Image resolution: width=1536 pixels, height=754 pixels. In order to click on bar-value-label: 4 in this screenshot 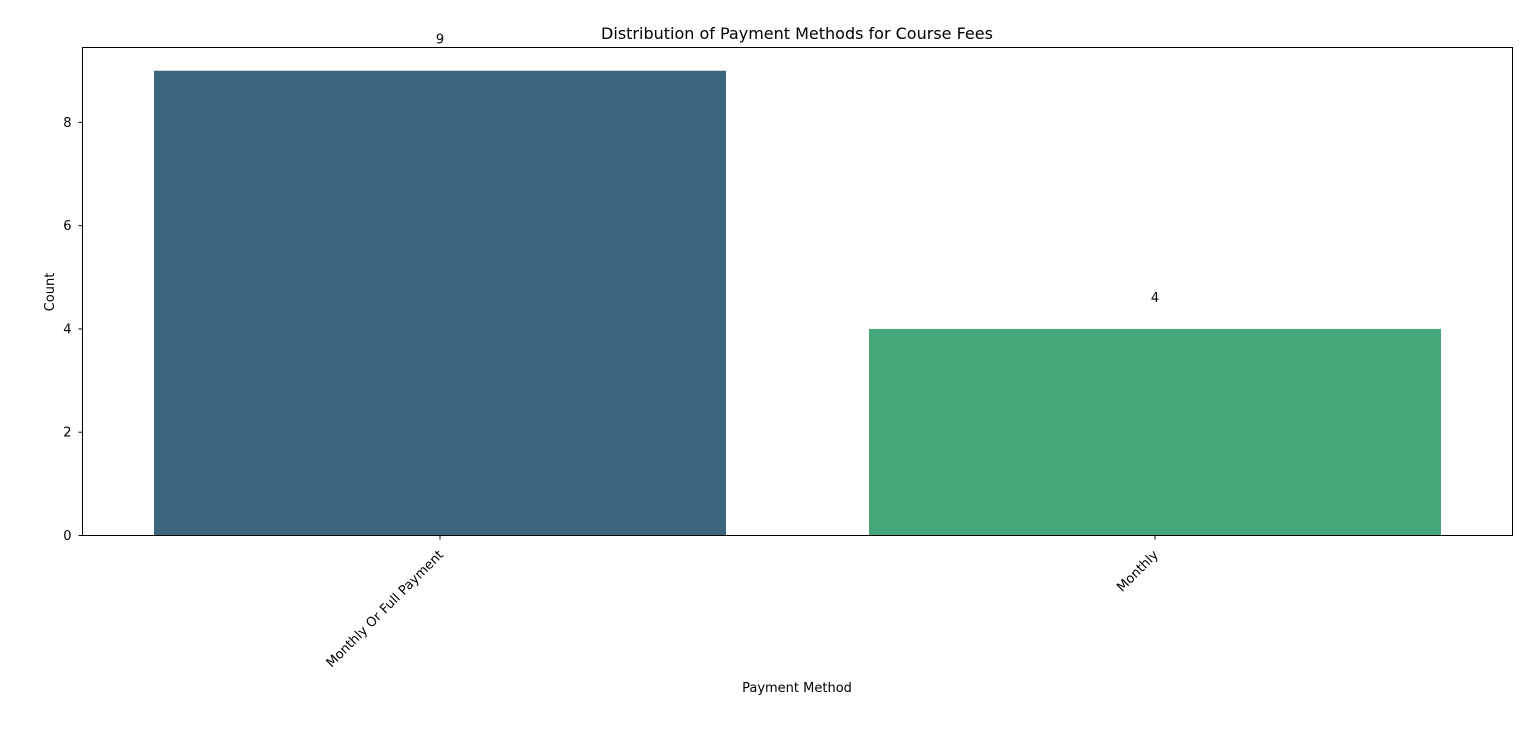, I will do `click(1155, 298)`.